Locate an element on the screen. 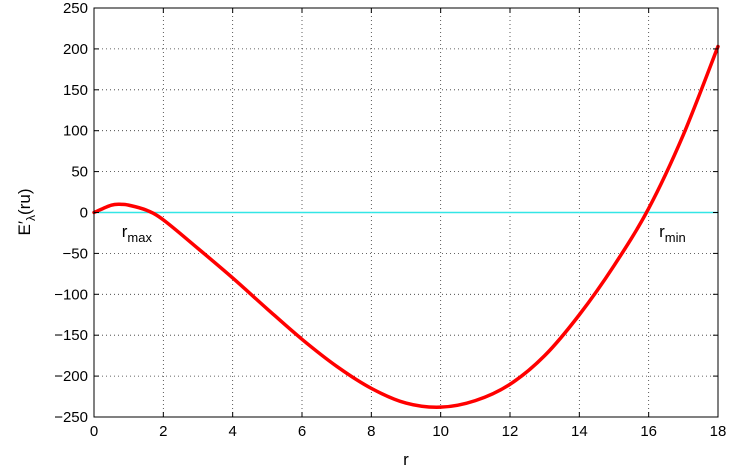  y-tick-label: 0 is located at coordinates (84, 213).